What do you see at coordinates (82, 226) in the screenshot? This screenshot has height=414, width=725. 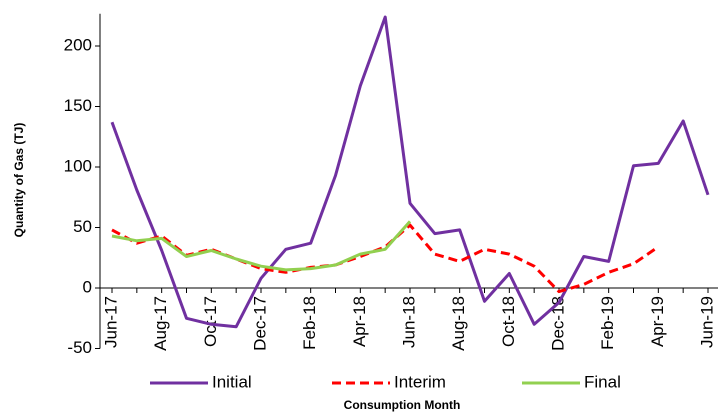 I see `y-tick-label: 50` at bounding box center [82, 226].